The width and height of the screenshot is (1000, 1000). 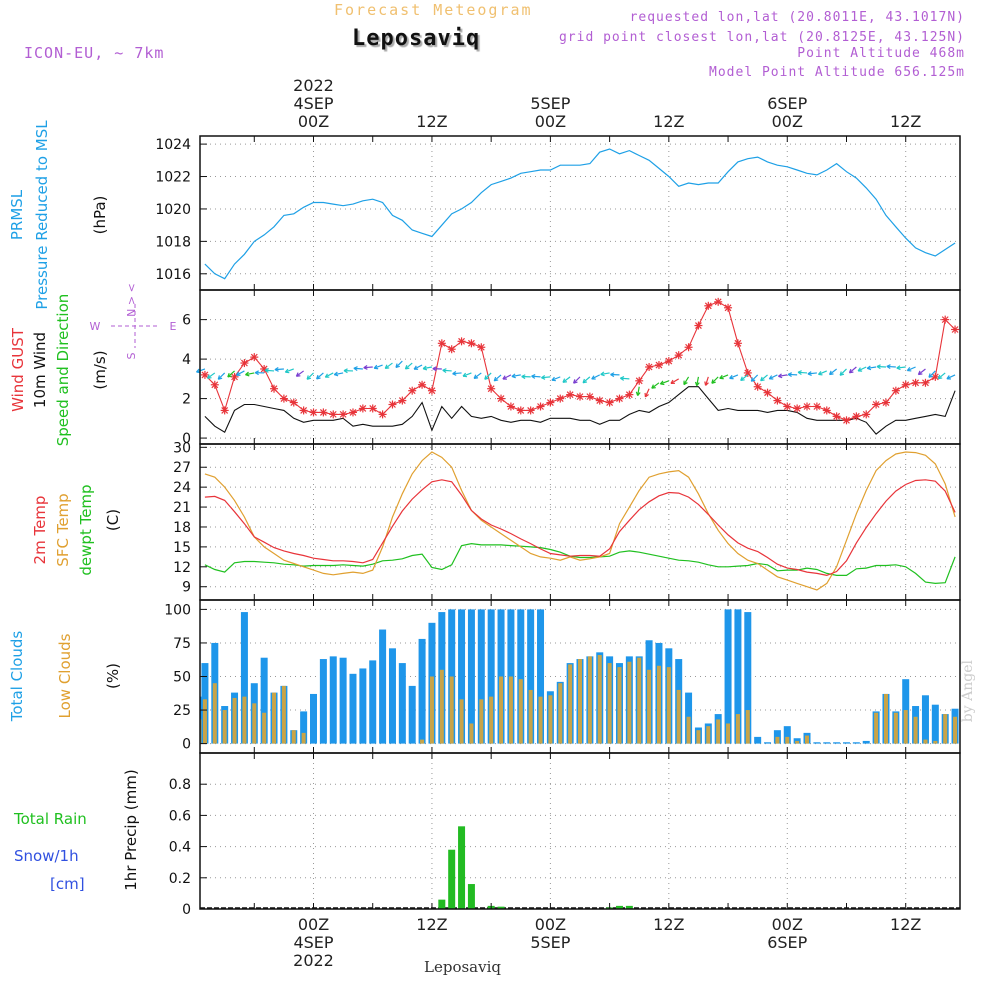 What do you see at coordinates (629, 907) in the screenshot?
I see `rain-bar` at bounding box center [629, 907].